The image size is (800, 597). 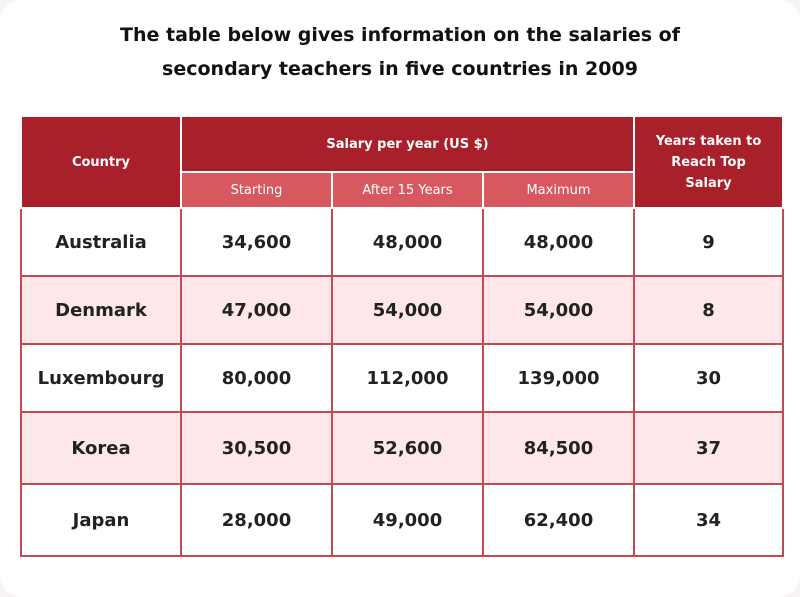 What do you see at coordinates (708, 141) in the screenshot?
I see `header-years-line-1: Years taken to` at bounding box center [708, 141].